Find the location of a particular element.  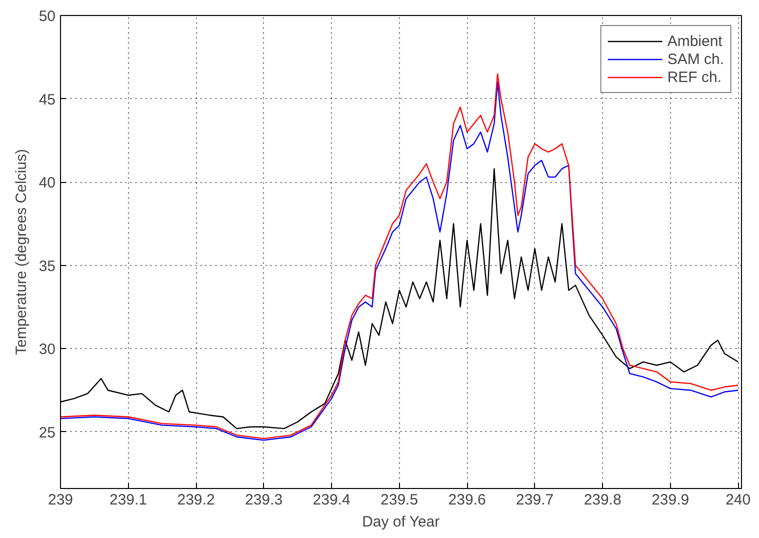

x-tick-label: 239.1 is located at coordinates (128, 500).